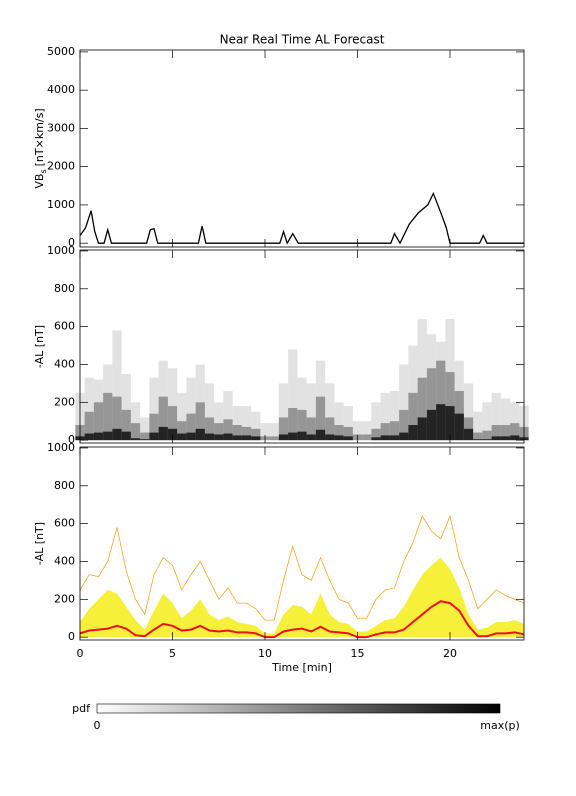 This screenshot has width=576, height=796. Describe the element at coordinates (61, 204) in the screenshot. I see `y-tick-label: 1000` at that location.